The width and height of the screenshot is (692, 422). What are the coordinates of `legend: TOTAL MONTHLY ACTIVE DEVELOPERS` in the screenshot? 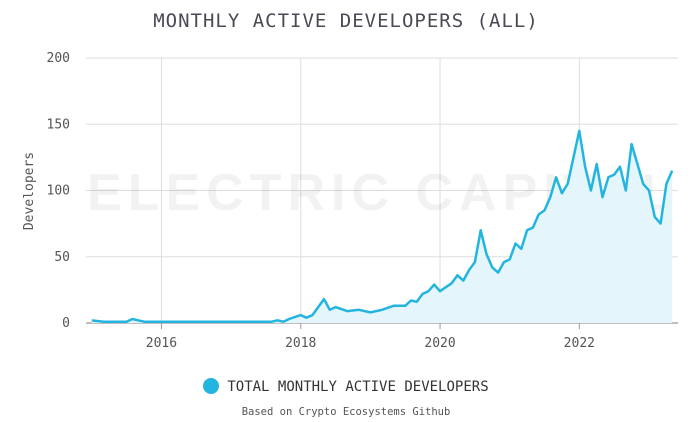 It's located at (346, 386).